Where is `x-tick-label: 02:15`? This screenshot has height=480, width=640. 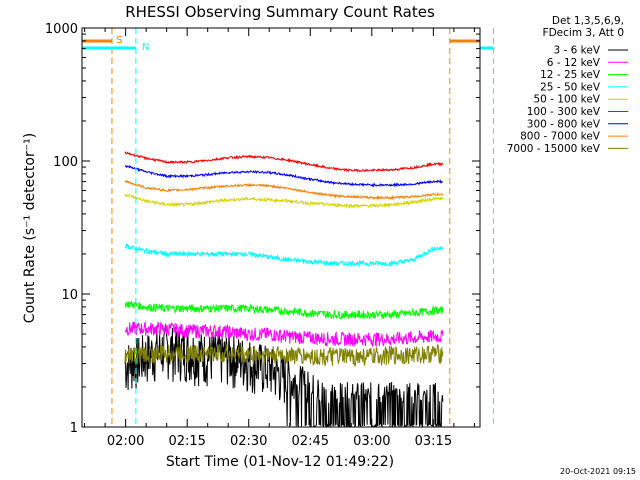 x-tick-label: 02:15 is located at coordinates (186, 441).